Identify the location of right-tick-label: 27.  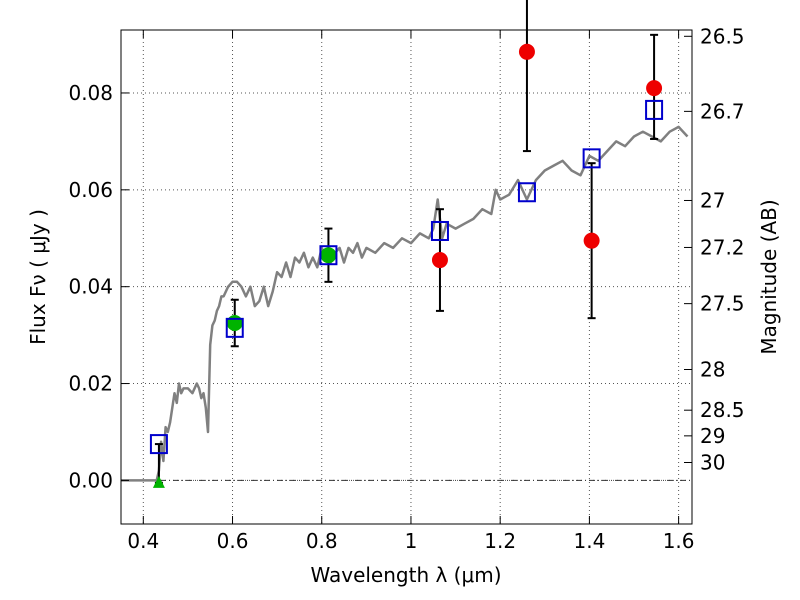
(712, 200).